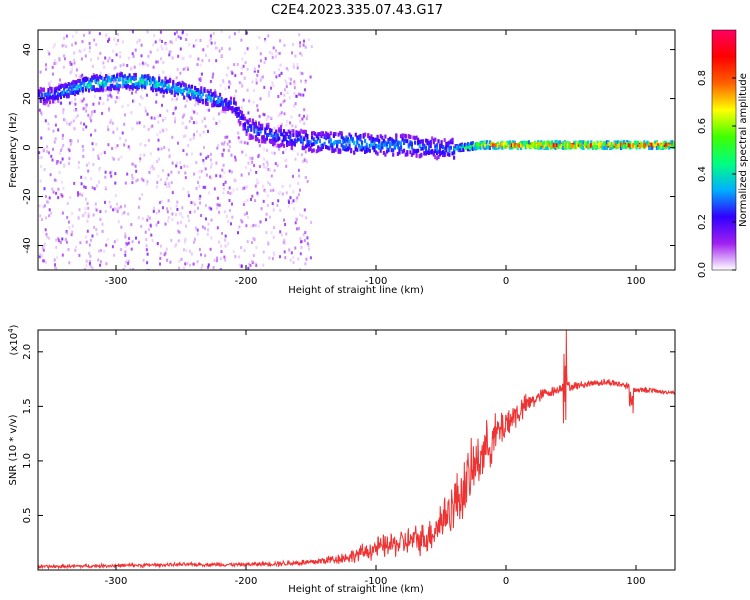 The height and width of the screenshot is (600, 750). What do you see at coordinates (27, 147) in the screenshot?
I see `spectrogram-y-tick-label: 0` at bounding box center [27, 147].